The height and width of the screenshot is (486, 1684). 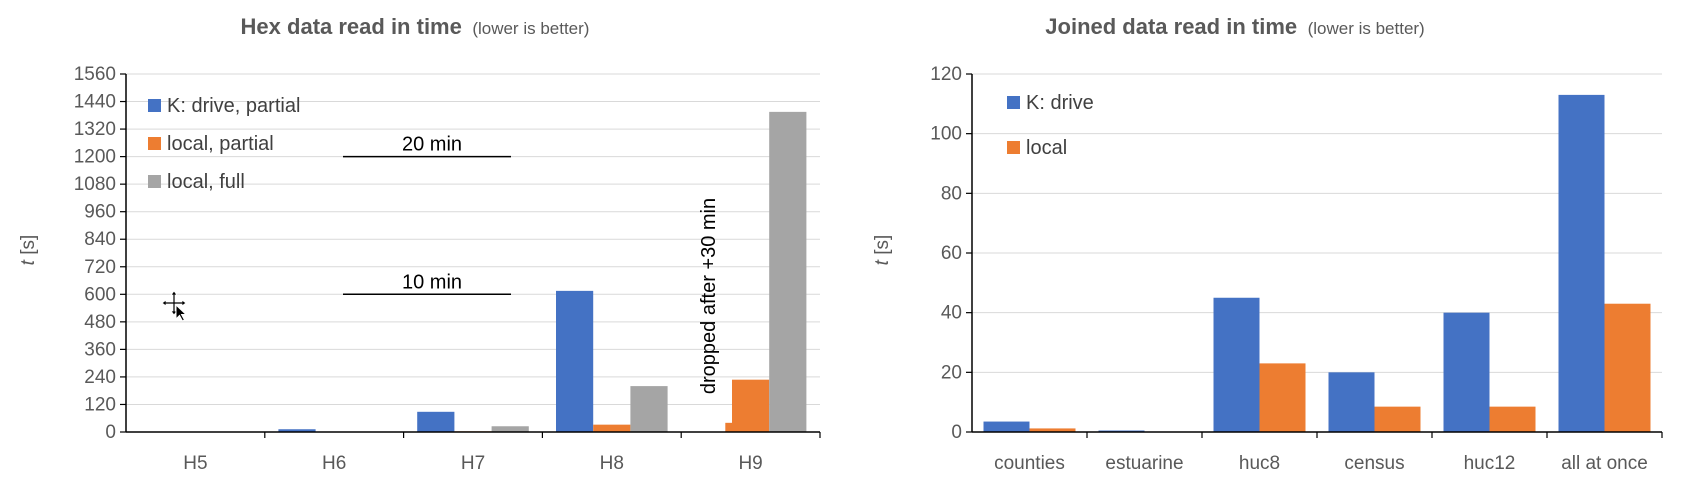 I want to click on chart2-xtick-label-huc8: huc8, so click(x=1259, y=463).